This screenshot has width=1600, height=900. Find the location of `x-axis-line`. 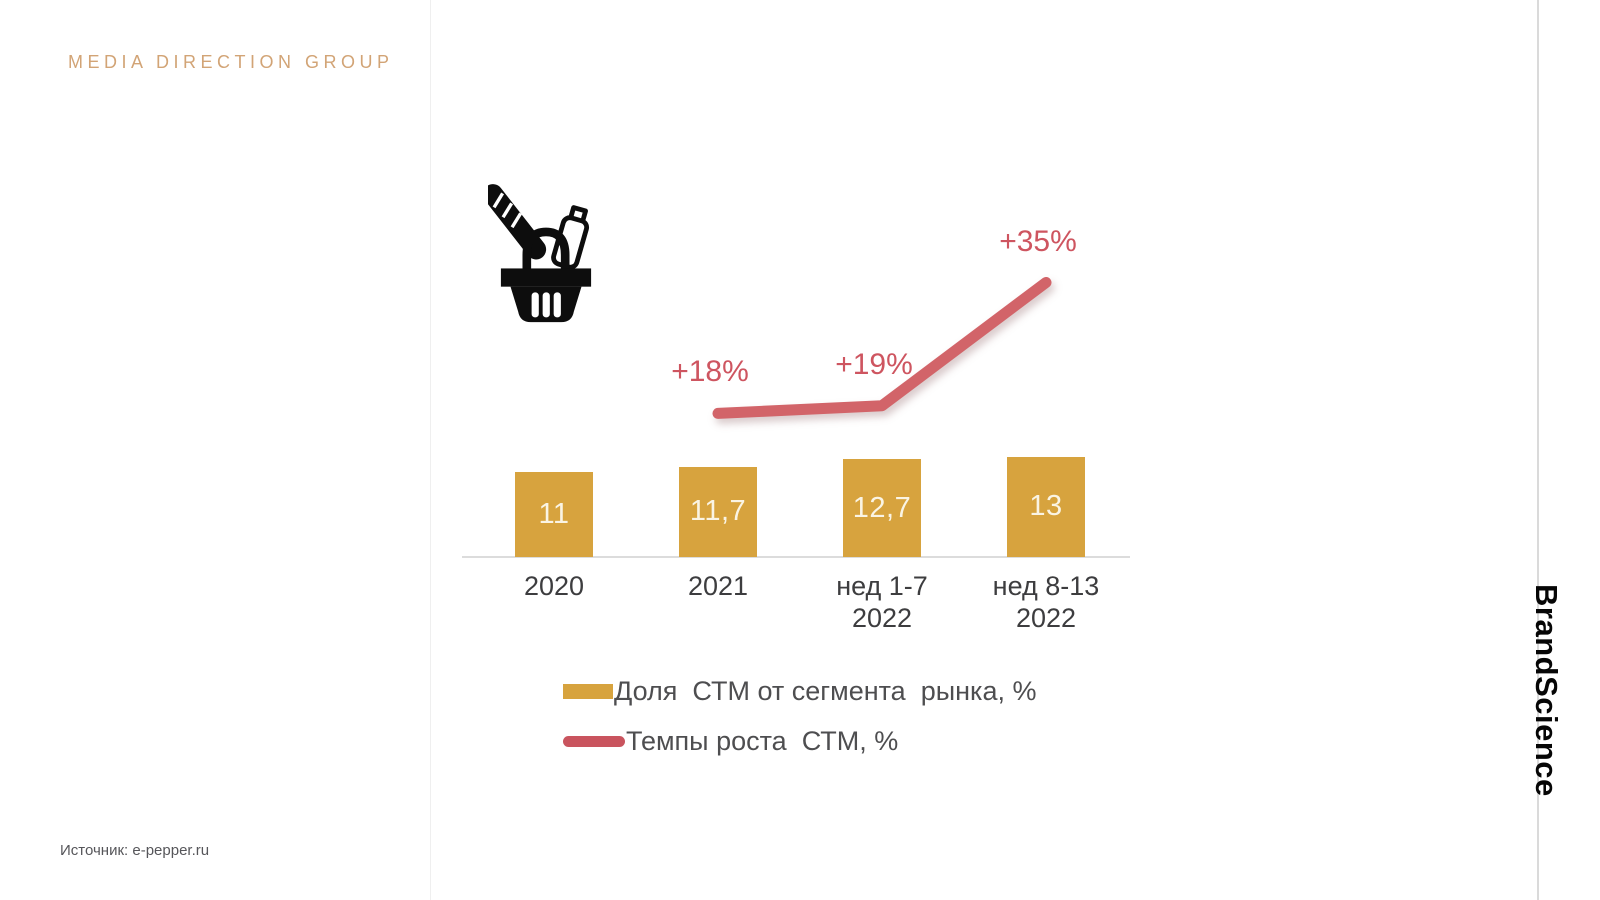

x-axis-line is located at coordinates (796, 557).